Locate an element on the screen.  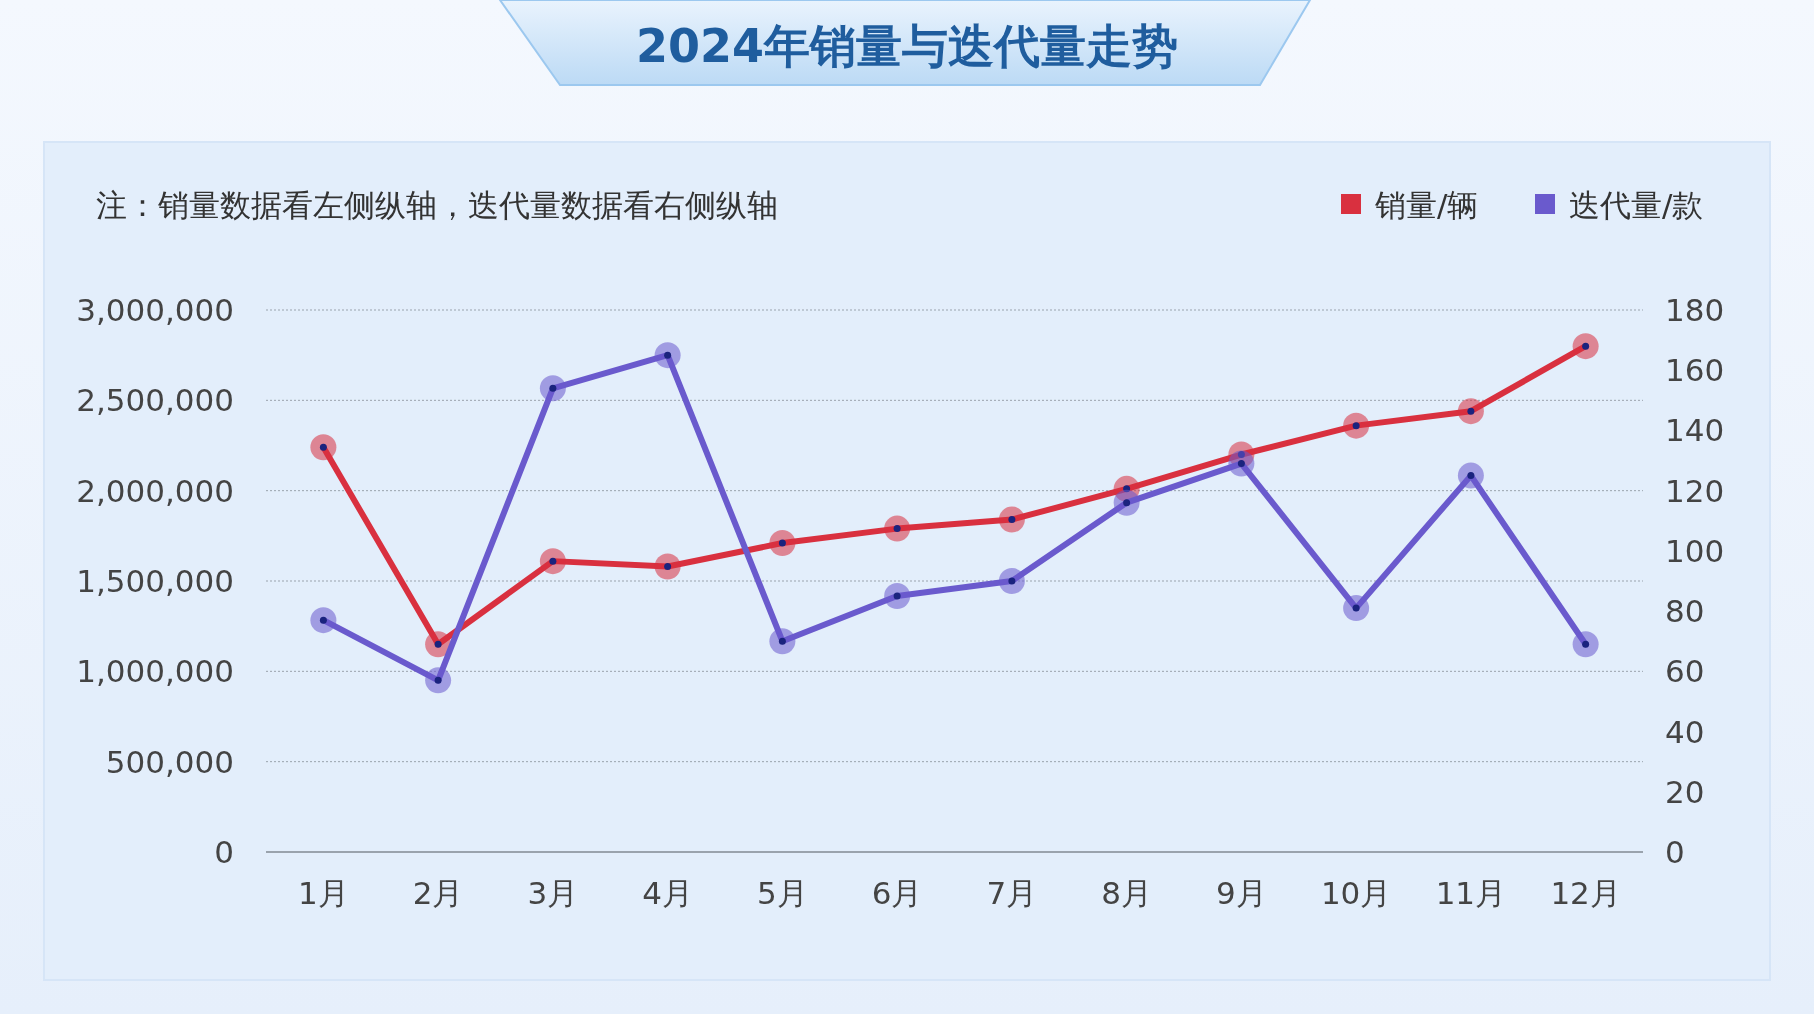
y2-tick-label: 20 is located at coordinates (1685, 791).